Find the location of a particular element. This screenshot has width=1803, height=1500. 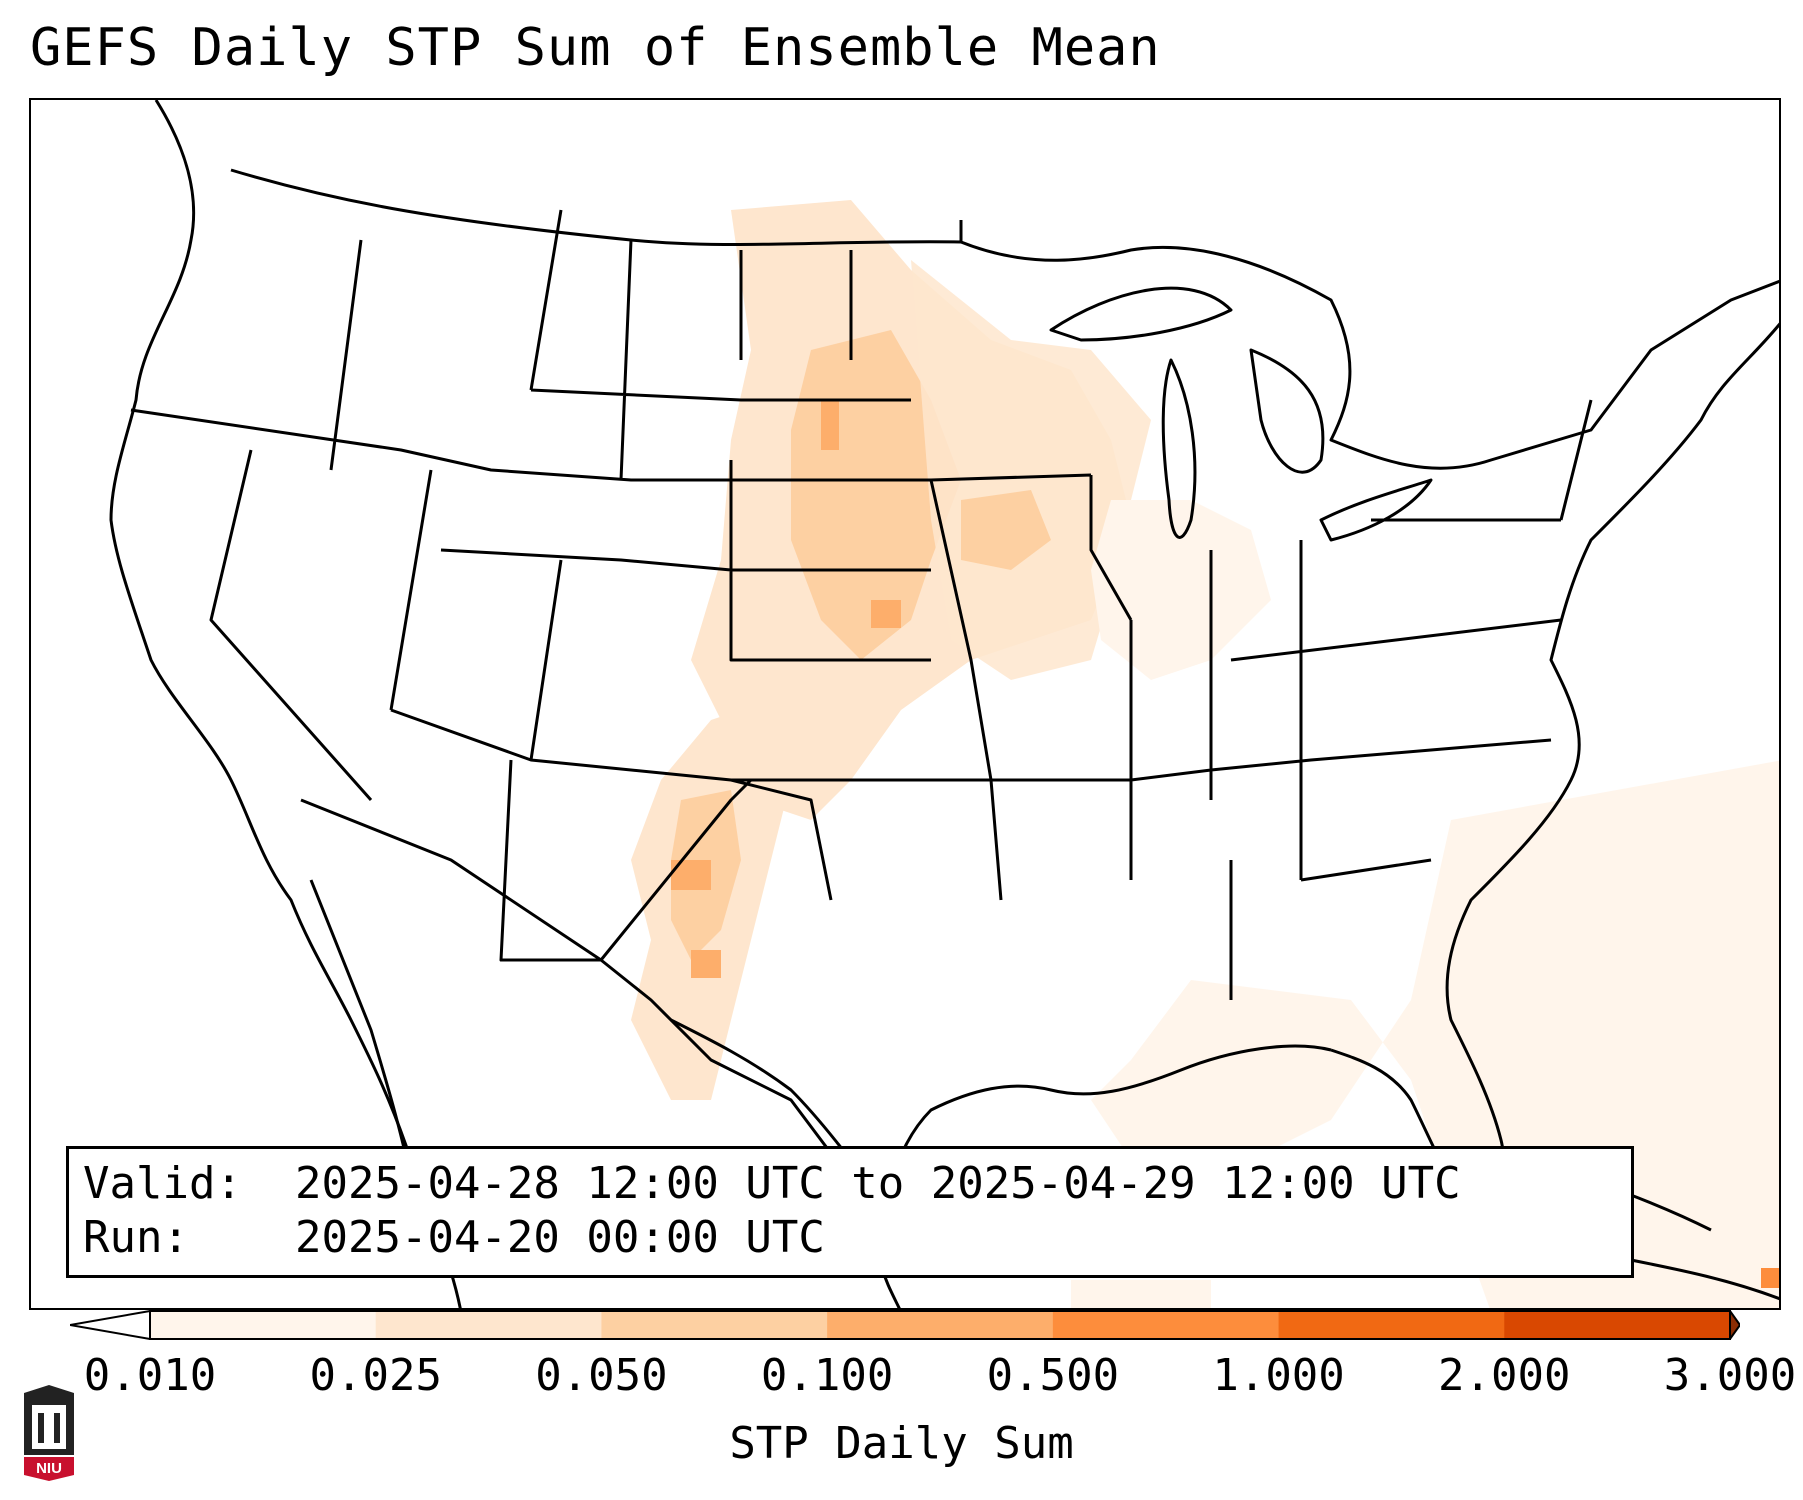

colorbar-label: STP Daily Sum is located at coordinates (901, 1443).